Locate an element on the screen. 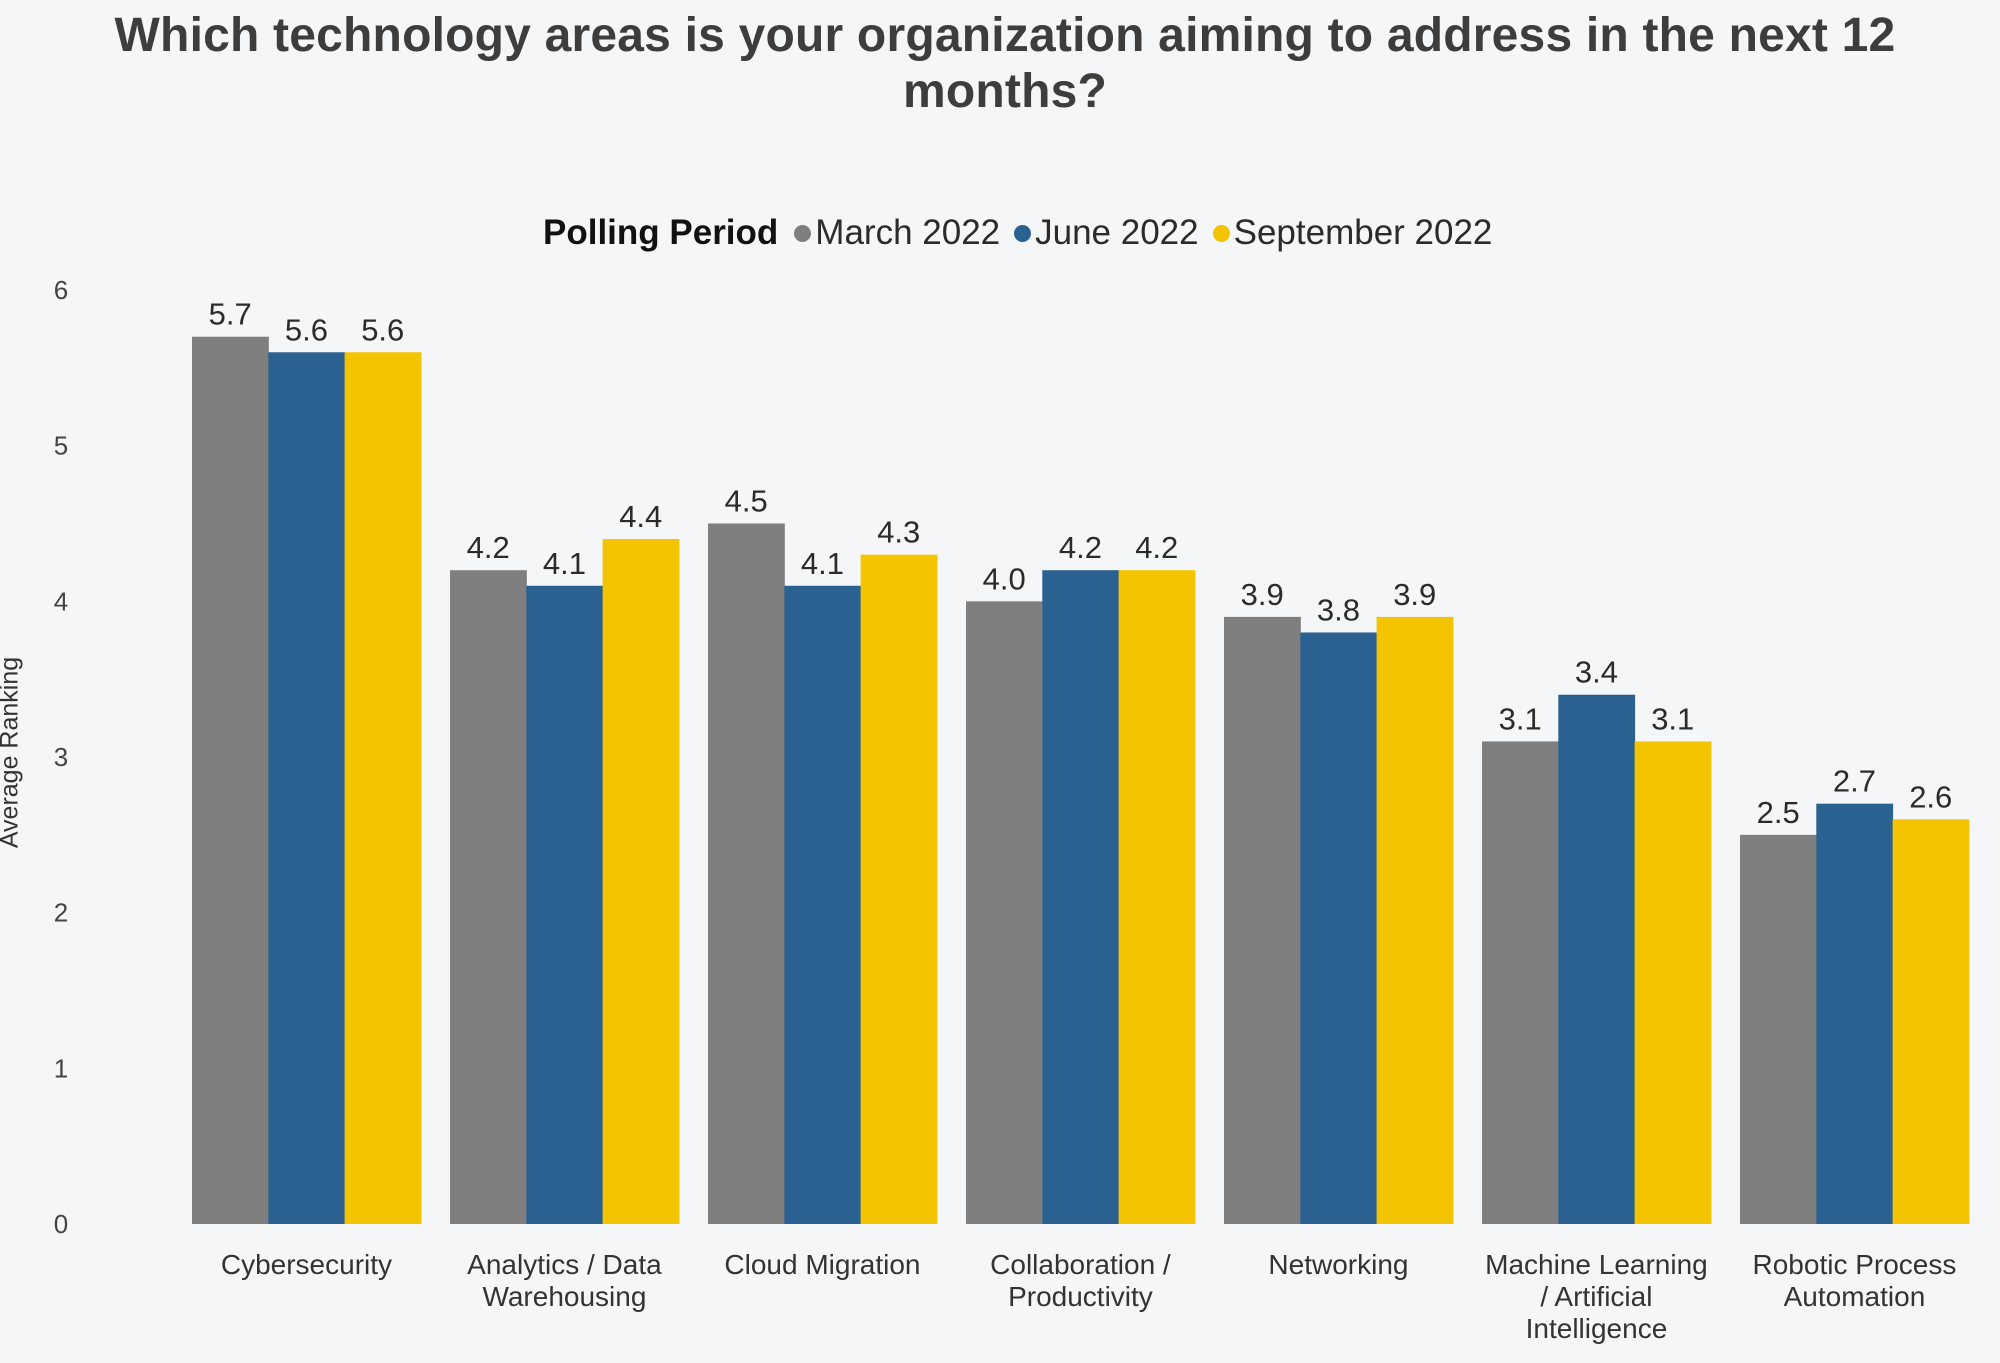  x-category-label-line: Networking is located at coordinates (1338, 1264).